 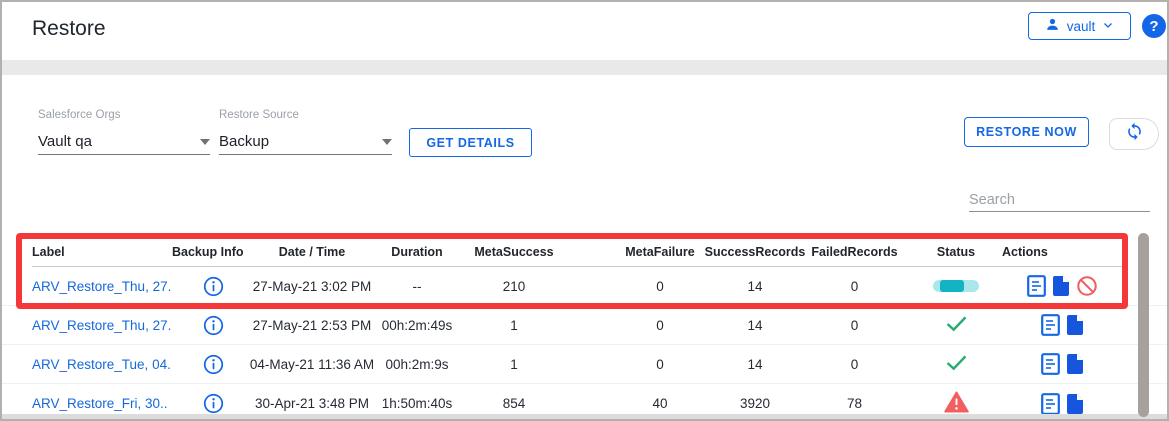 What do you see at coordinates (417, 325) in the screenshot?
I see `cell-duration: 00h:2m:49s` at bounding box center [417, 325].